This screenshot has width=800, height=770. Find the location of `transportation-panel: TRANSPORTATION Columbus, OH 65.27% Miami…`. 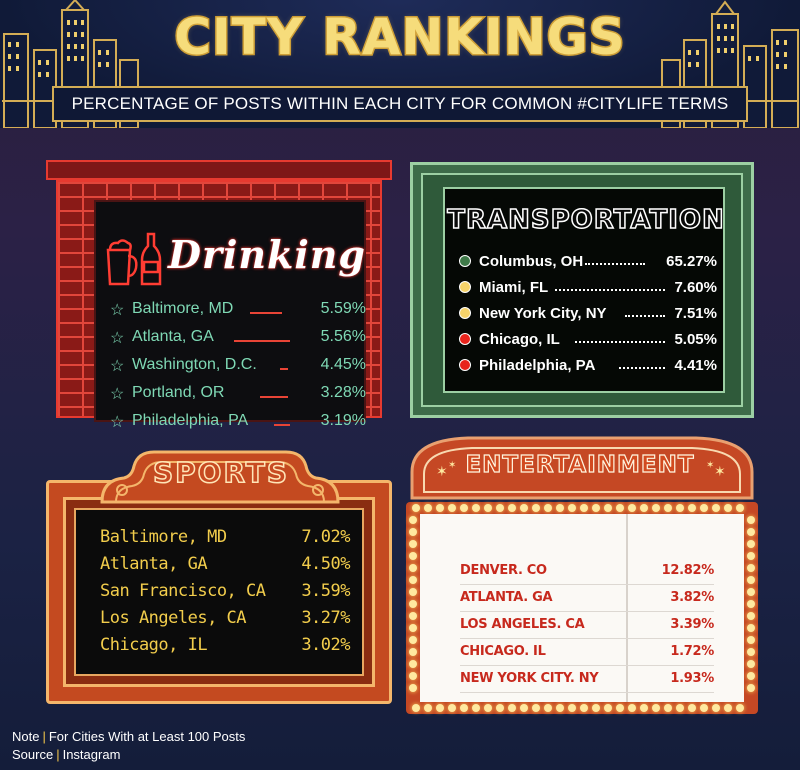

transportation-panel: TRANSPORTATION Columbus, OH 65.27% Miami… is located at coordinates (582, 290).